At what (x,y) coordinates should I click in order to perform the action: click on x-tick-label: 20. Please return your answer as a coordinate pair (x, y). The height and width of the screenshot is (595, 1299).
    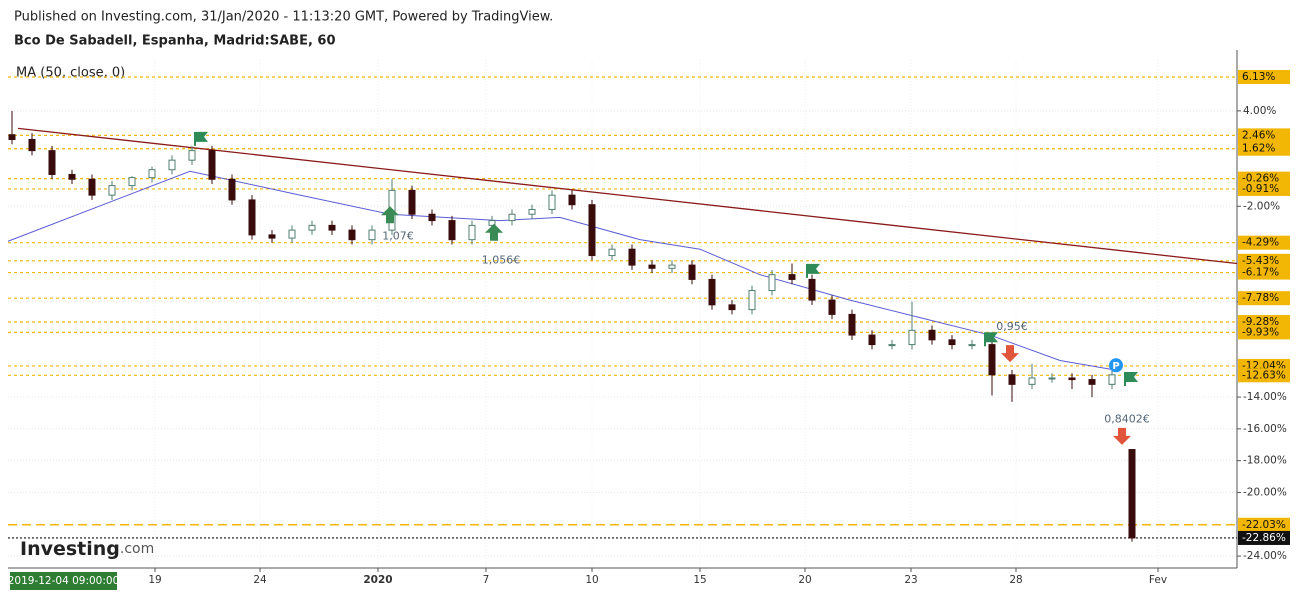
    Looking at the image, I should click on (804, 580).